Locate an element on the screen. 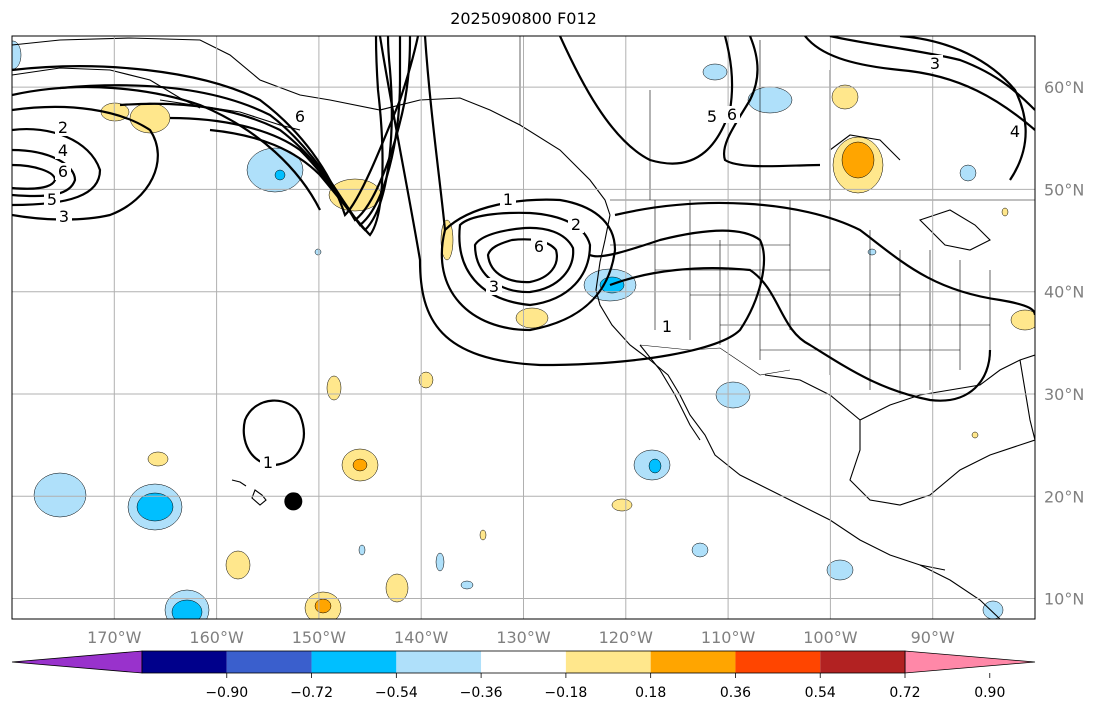 The width and height of the screenshot is (1105, 712). hawaii-islands is located at coordinates (239, 483).